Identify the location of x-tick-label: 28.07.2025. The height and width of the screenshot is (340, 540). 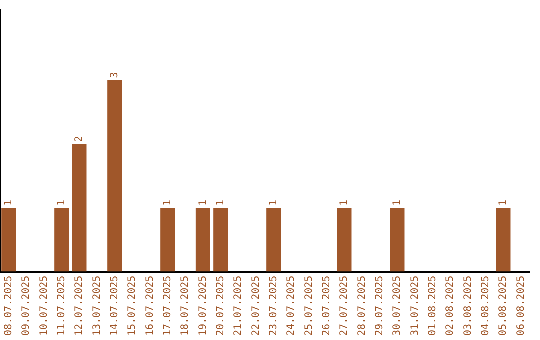
(362, 306).